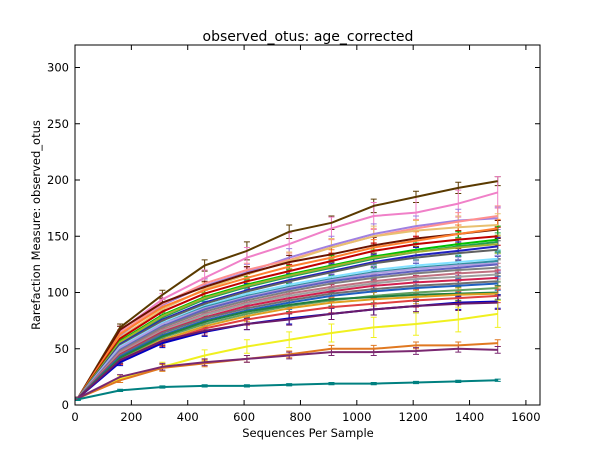 The width and height of the screenshot is (600, 450). I want to click on x-tick-label: 800, so click(300, 417).